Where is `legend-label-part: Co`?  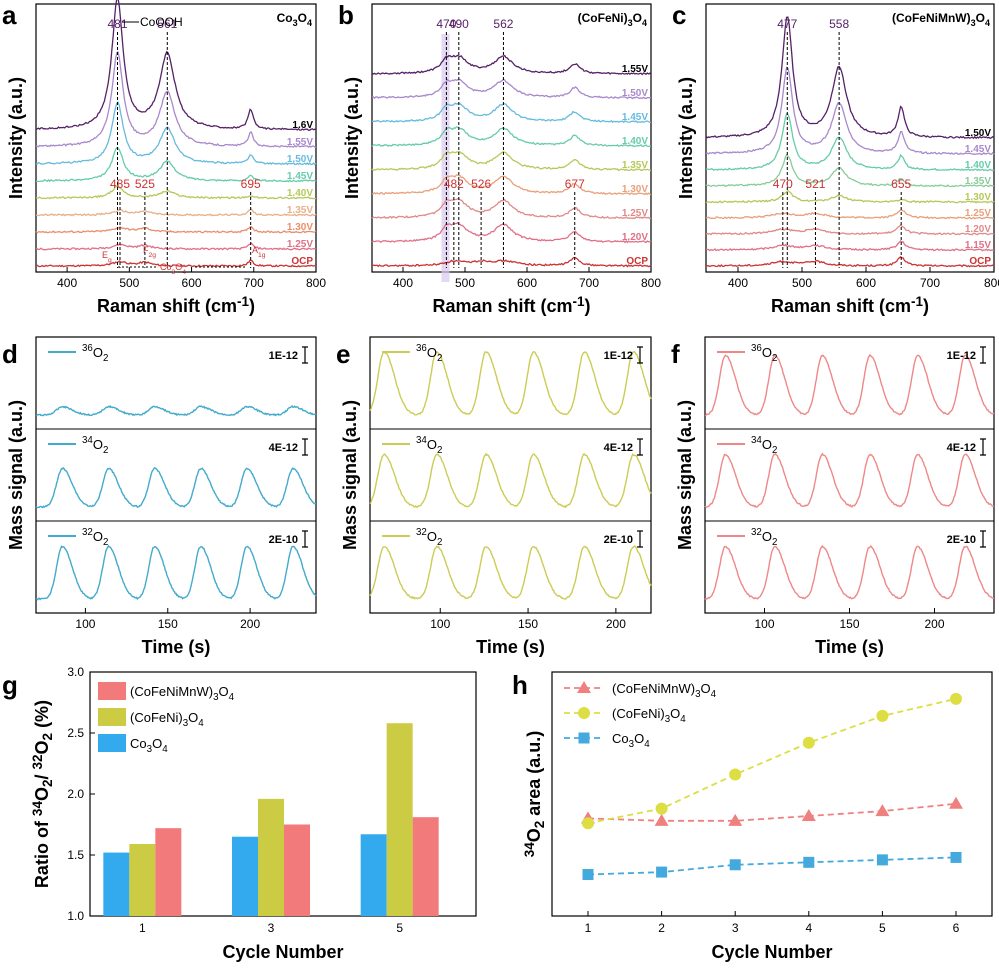
legend-label-part: Co is located at coordinates (138, 743).